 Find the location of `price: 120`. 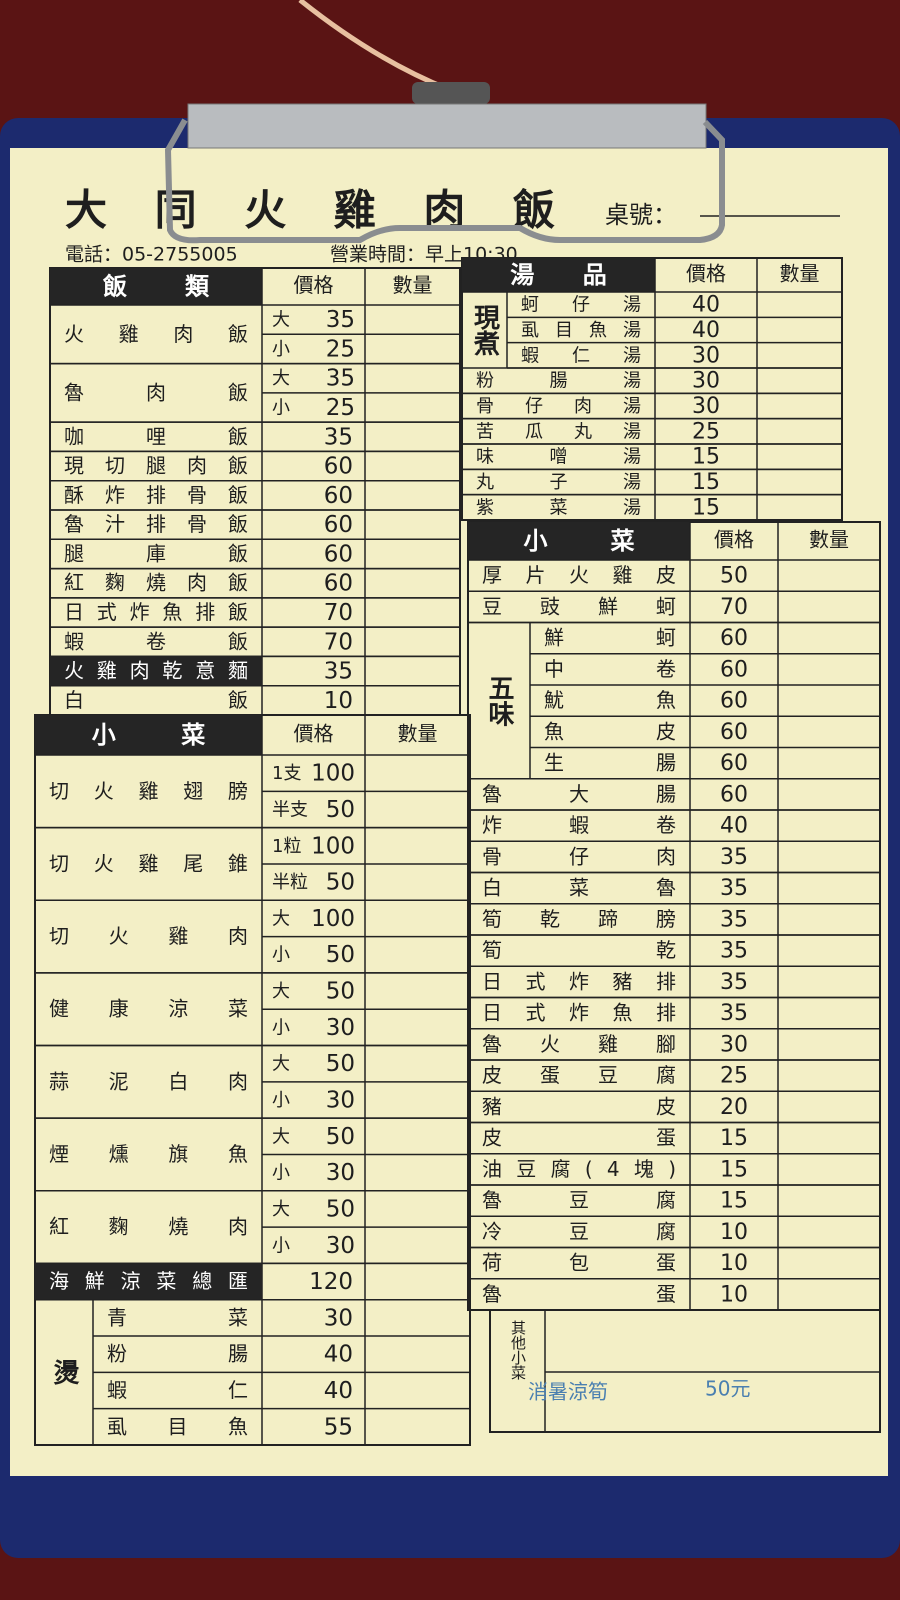

price: 120 is located at coordinates (331, 1282).